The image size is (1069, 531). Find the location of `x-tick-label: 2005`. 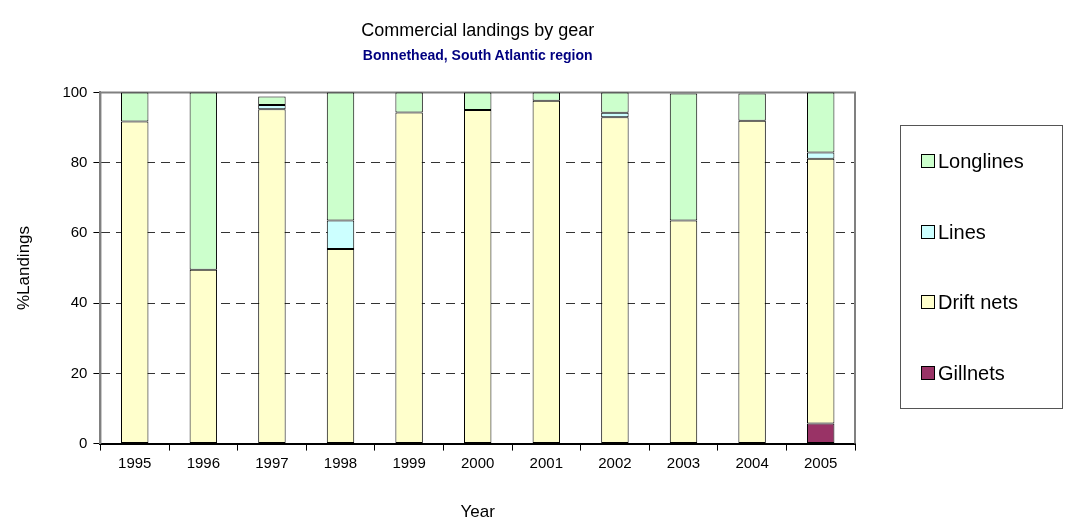

x-tick-label: 2005 is located at coordinates (821, 462).